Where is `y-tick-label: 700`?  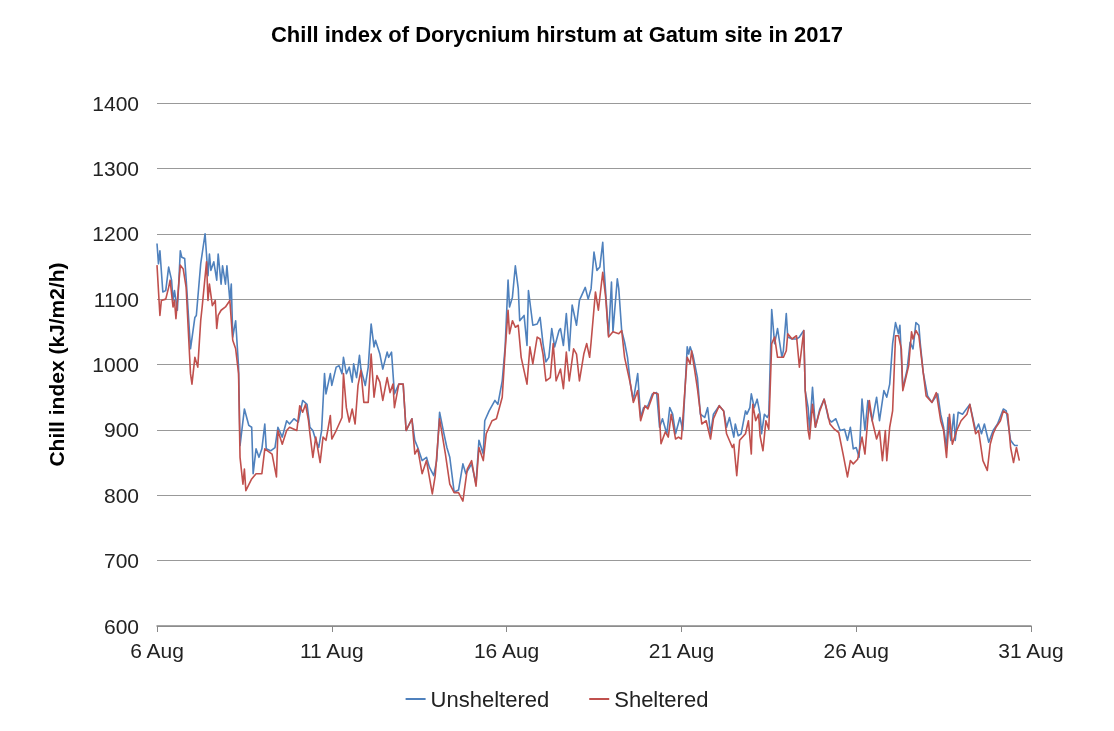
y-tick-label: 700 is located at coordinates (121, 561).